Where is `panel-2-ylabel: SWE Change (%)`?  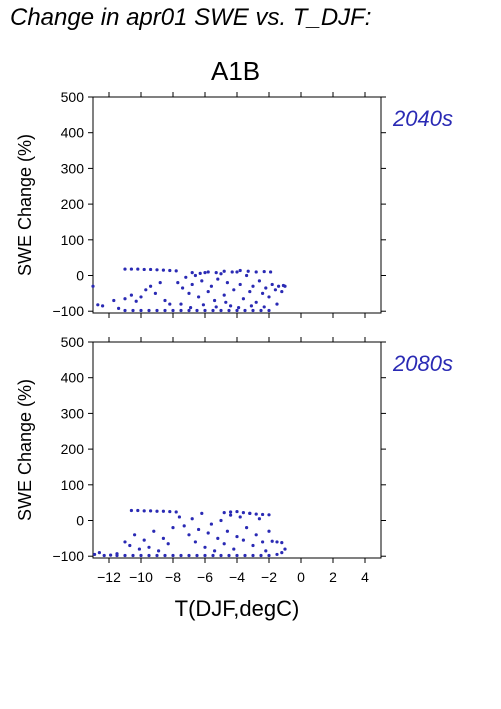 panel-2-ylabel: SWE Change (%) is located at coordinates (25, 450).